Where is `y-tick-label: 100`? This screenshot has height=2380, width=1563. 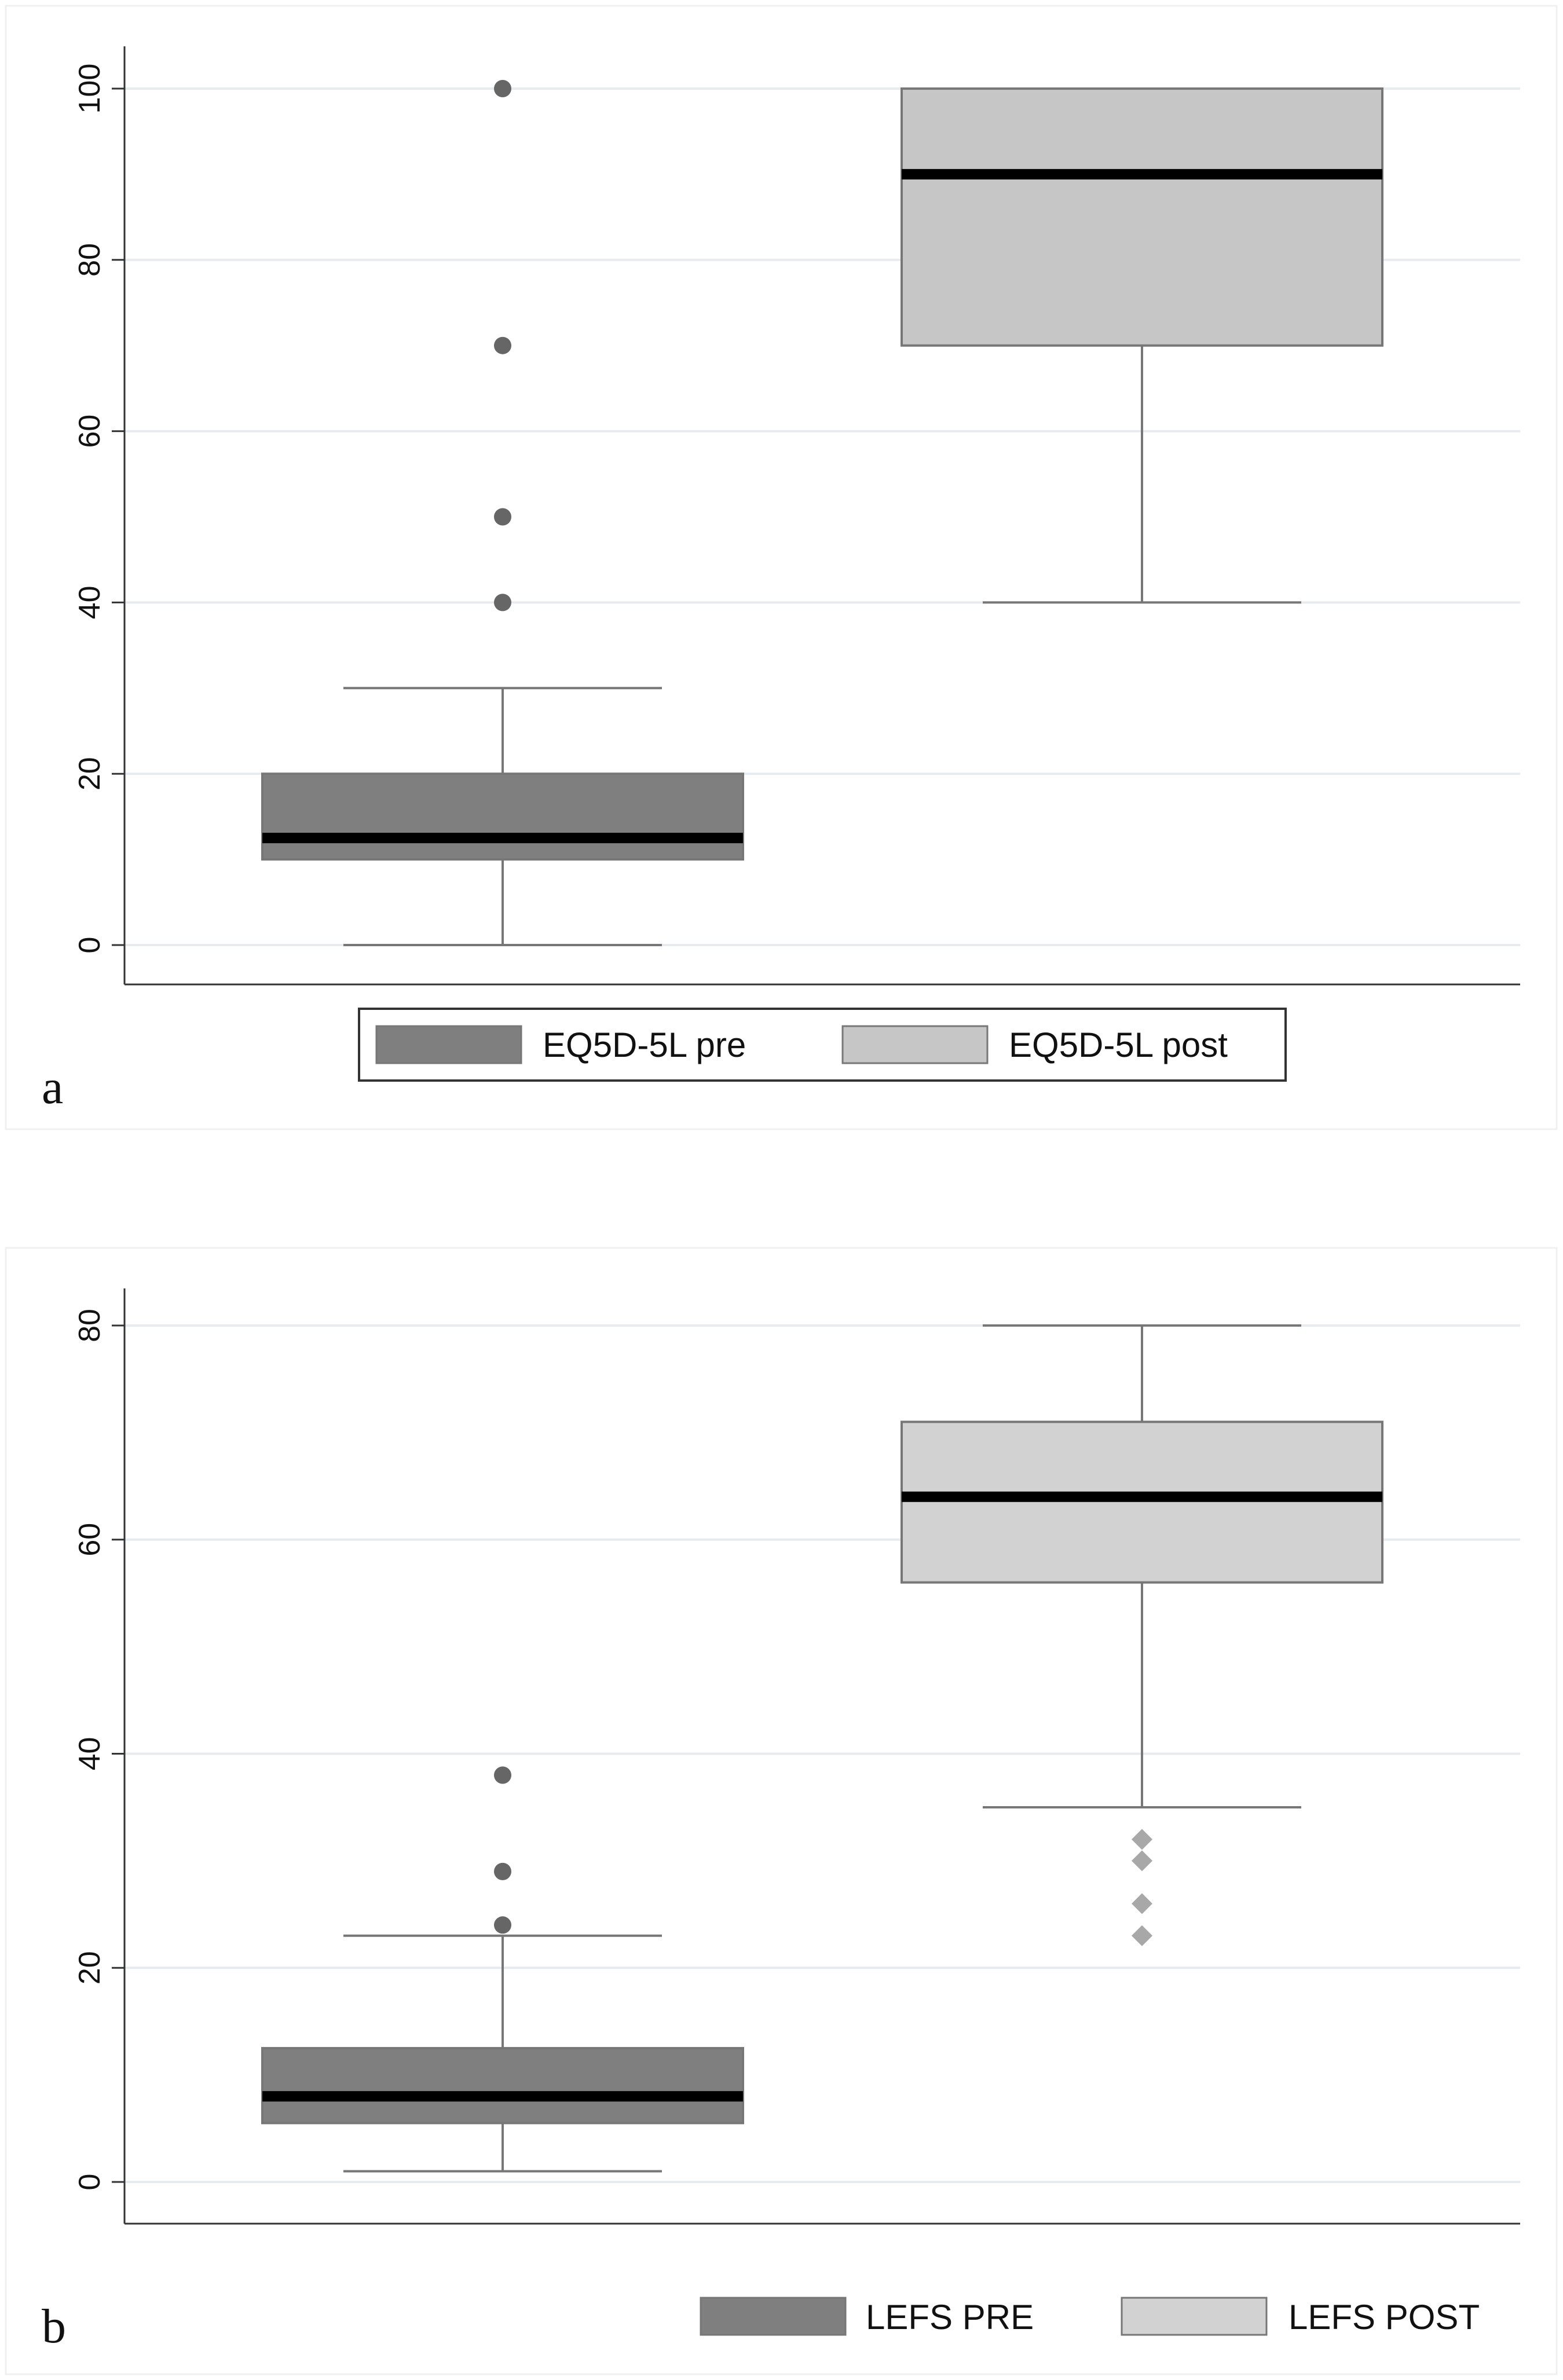 y-tick-label: 100 is located at coordinates (90, 89).